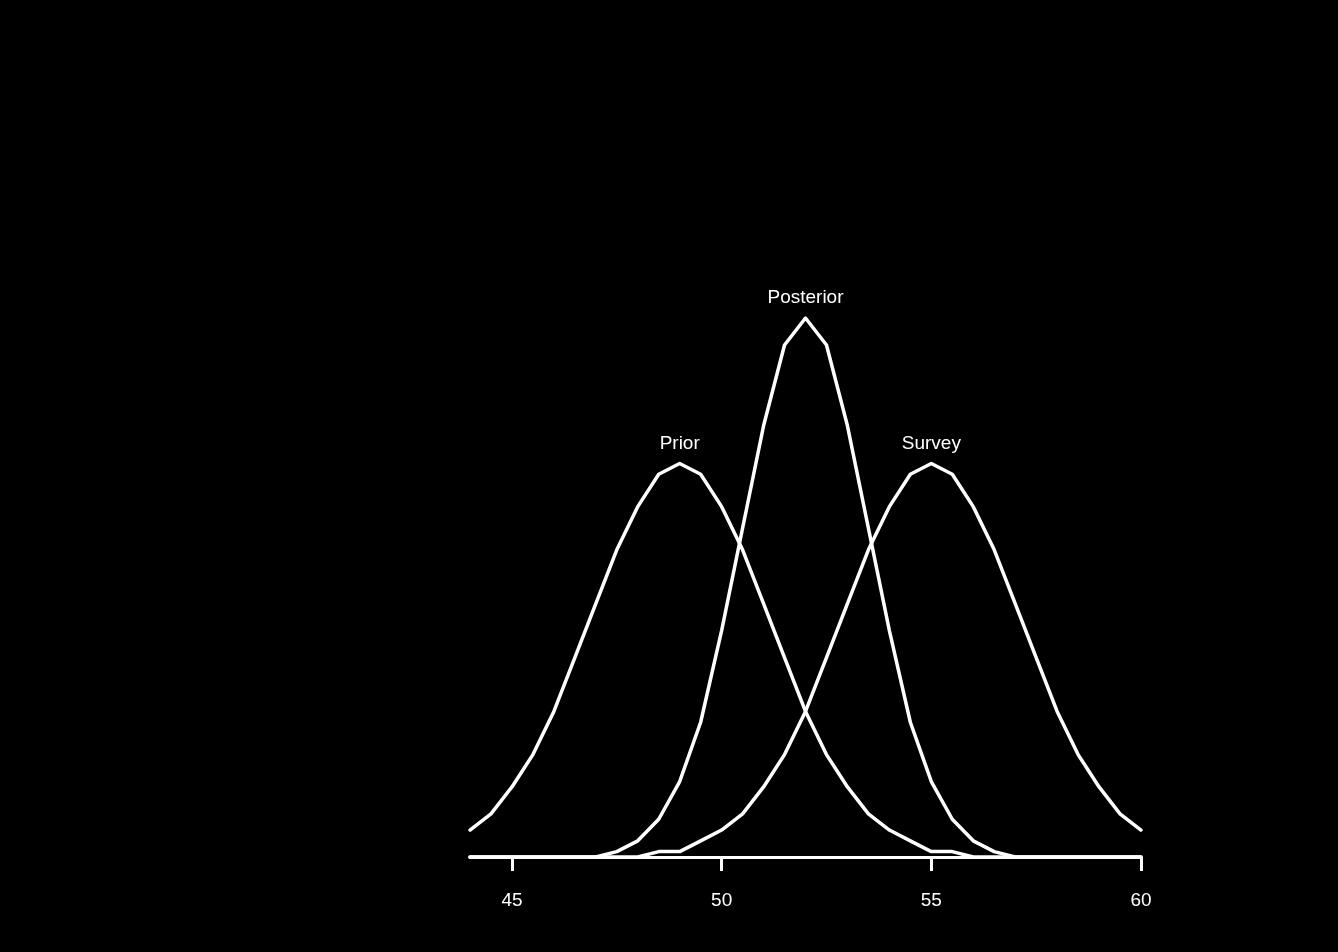 This screenshot has width=1338, height=952. Describe the element at coordinates (806, 296) in the screenshot. I see `series-label: Posterior` at that location.